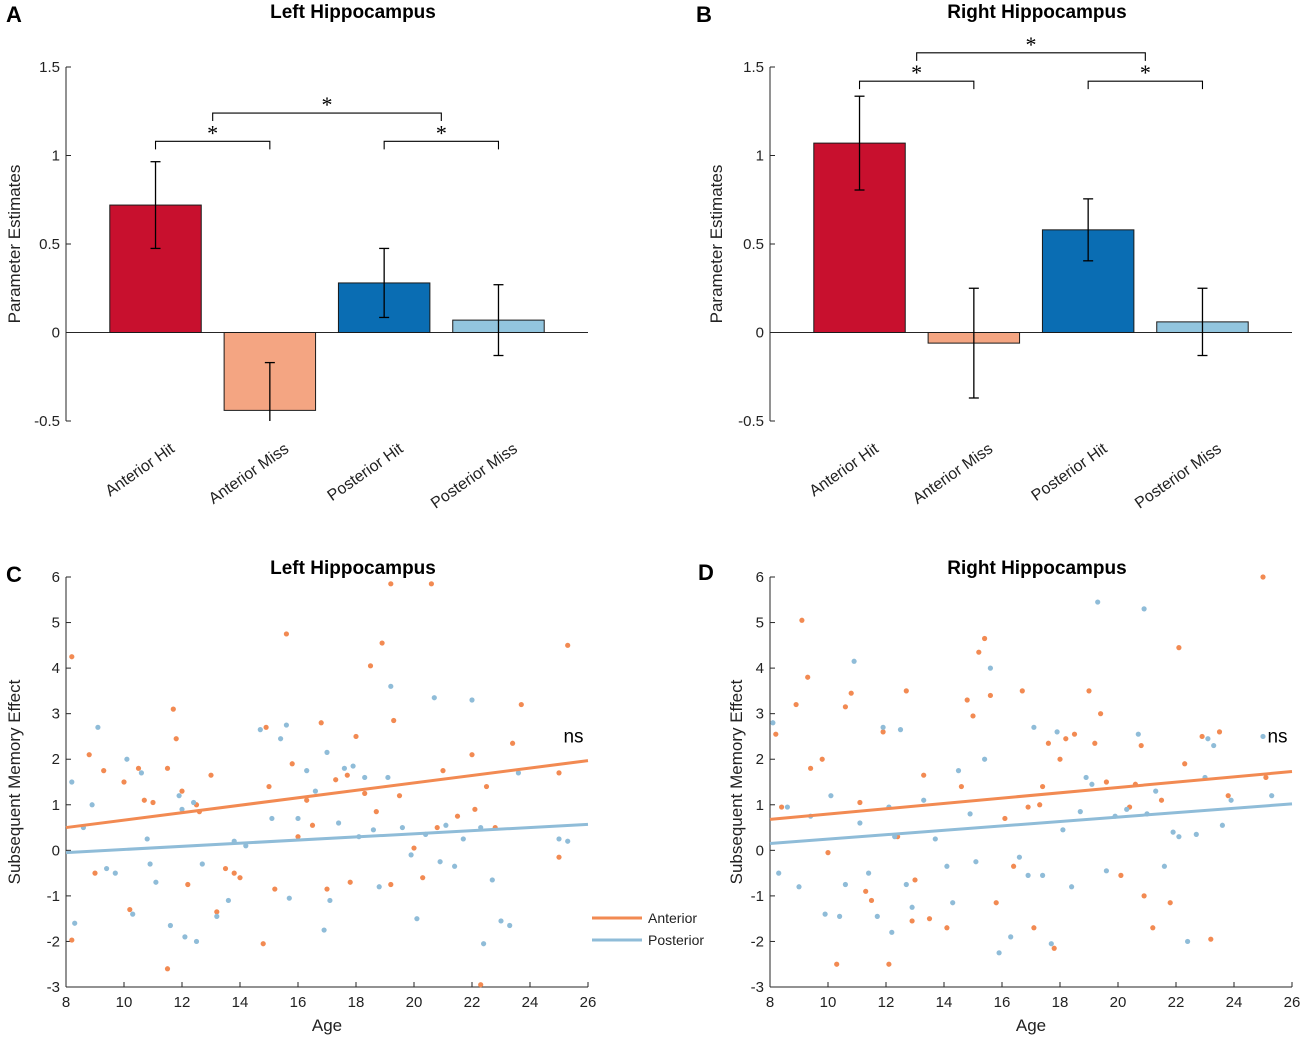 Image resolution: width=1300 pixels, height=1042 pixels. I want to click on panel-d-y-tick-label: -1, so click(757, 896).